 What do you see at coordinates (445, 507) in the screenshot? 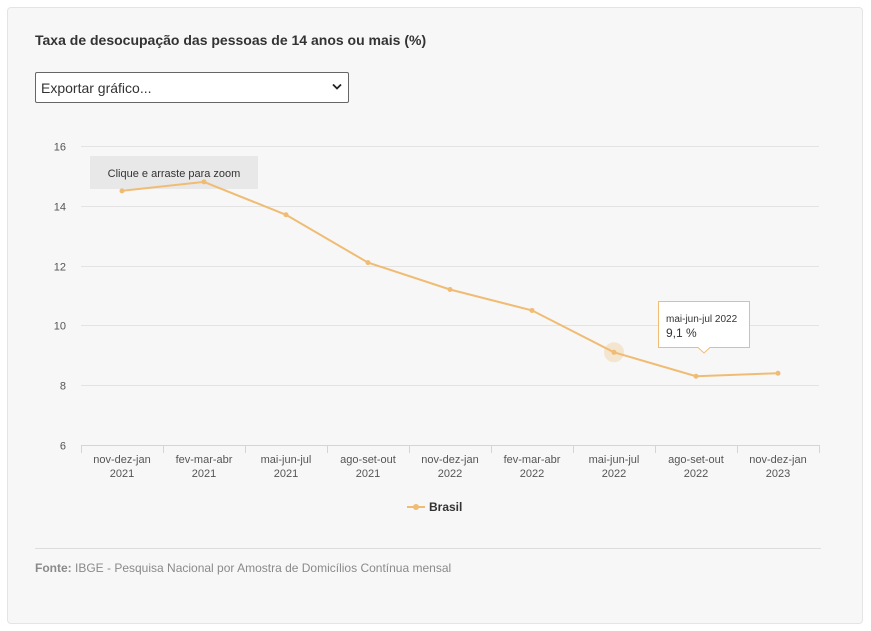
I see `legend-label: Brasil` at bounding box center [445, 507].